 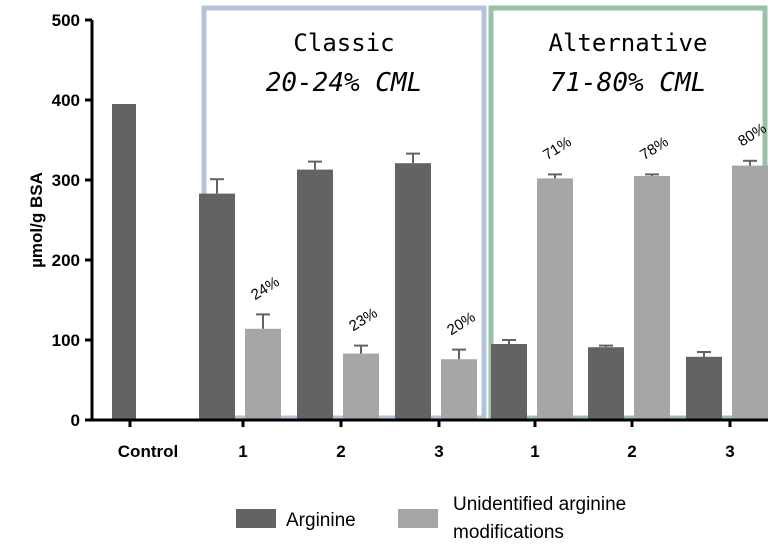 I want to click on y-tick-label: 400, so click(x=66, y=100).